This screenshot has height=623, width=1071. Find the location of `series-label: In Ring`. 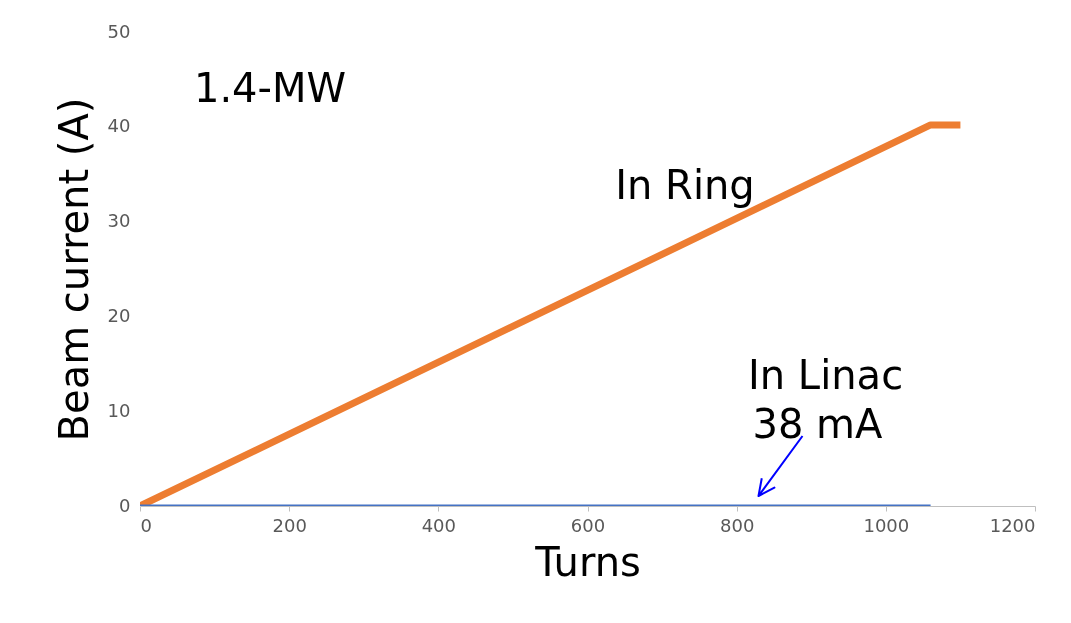

series-label: In Ring is located at coordinates (685, 185).